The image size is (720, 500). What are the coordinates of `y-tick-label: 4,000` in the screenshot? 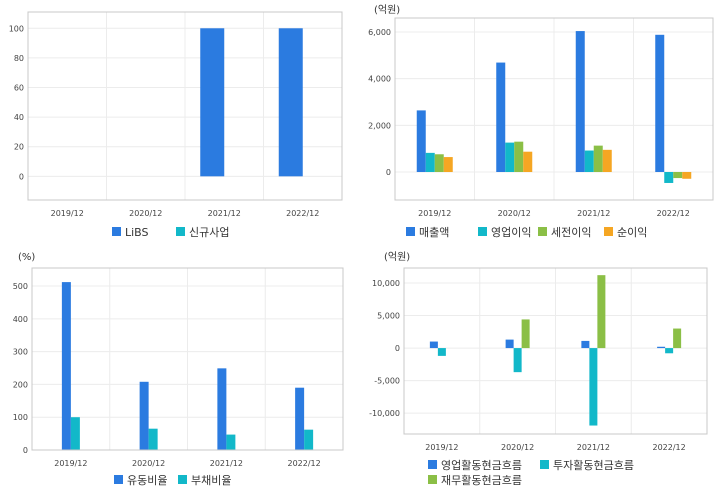 It's located at (379, 79).